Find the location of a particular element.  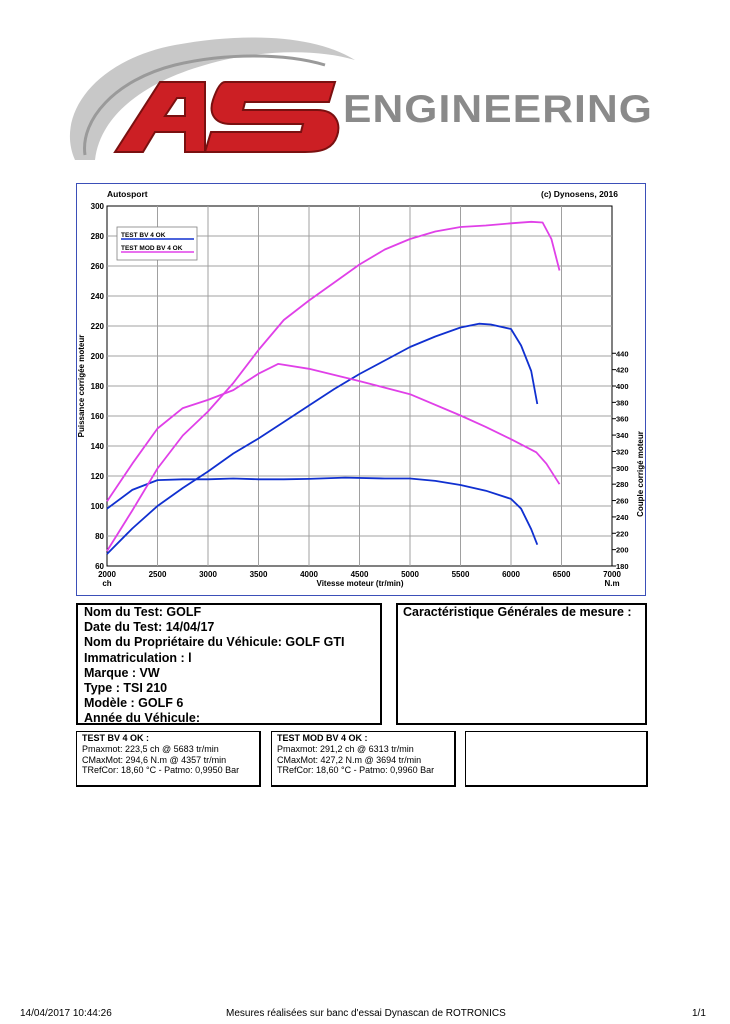

x-tick-label: 2500 is located at coordinates (158, 574).